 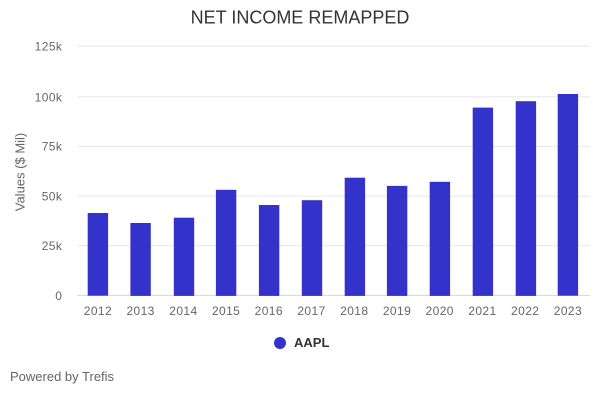 What do you see at coordinates (58, 296) in the screenshot?
I see `svg-text: 0` at bounding box center [58, 296].